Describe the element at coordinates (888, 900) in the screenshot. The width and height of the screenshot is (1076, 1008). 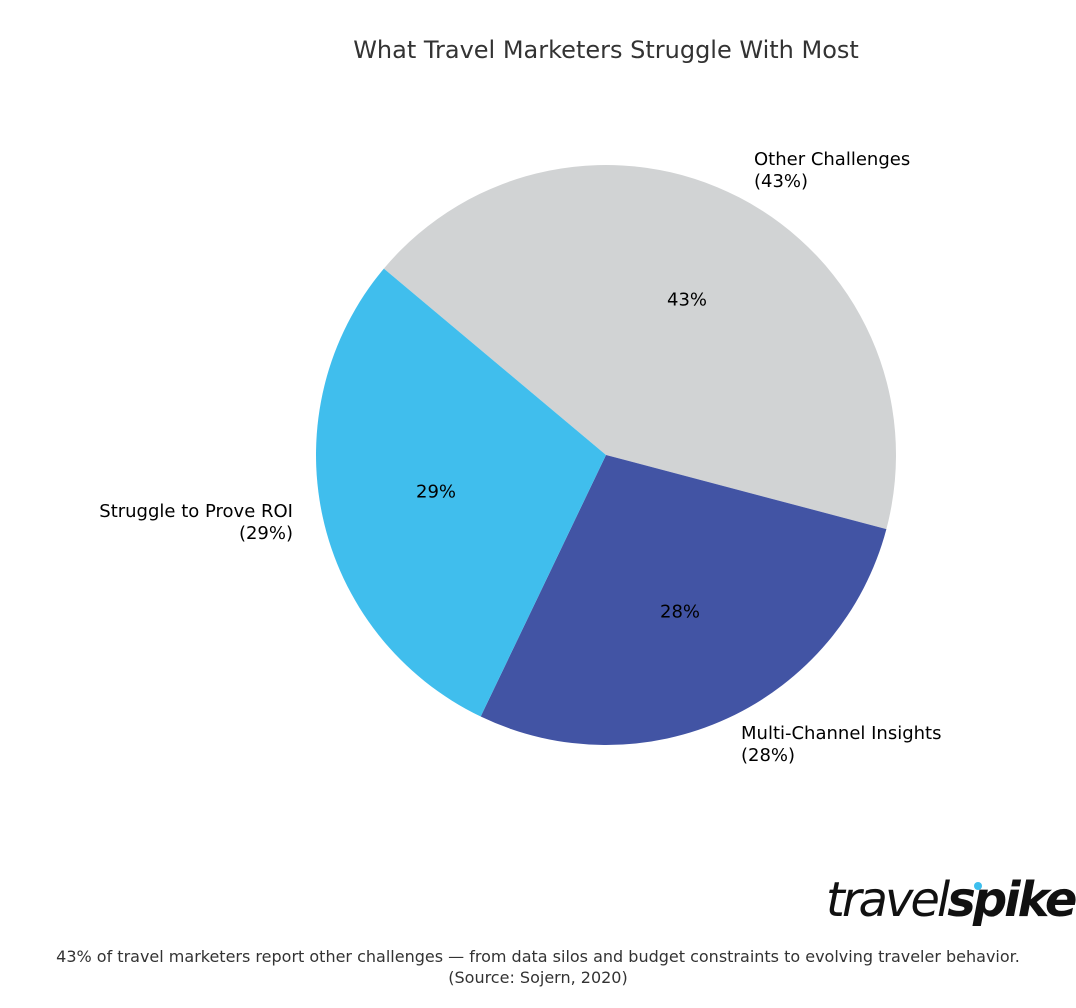
I see `logo-light-text: travel` at that location.